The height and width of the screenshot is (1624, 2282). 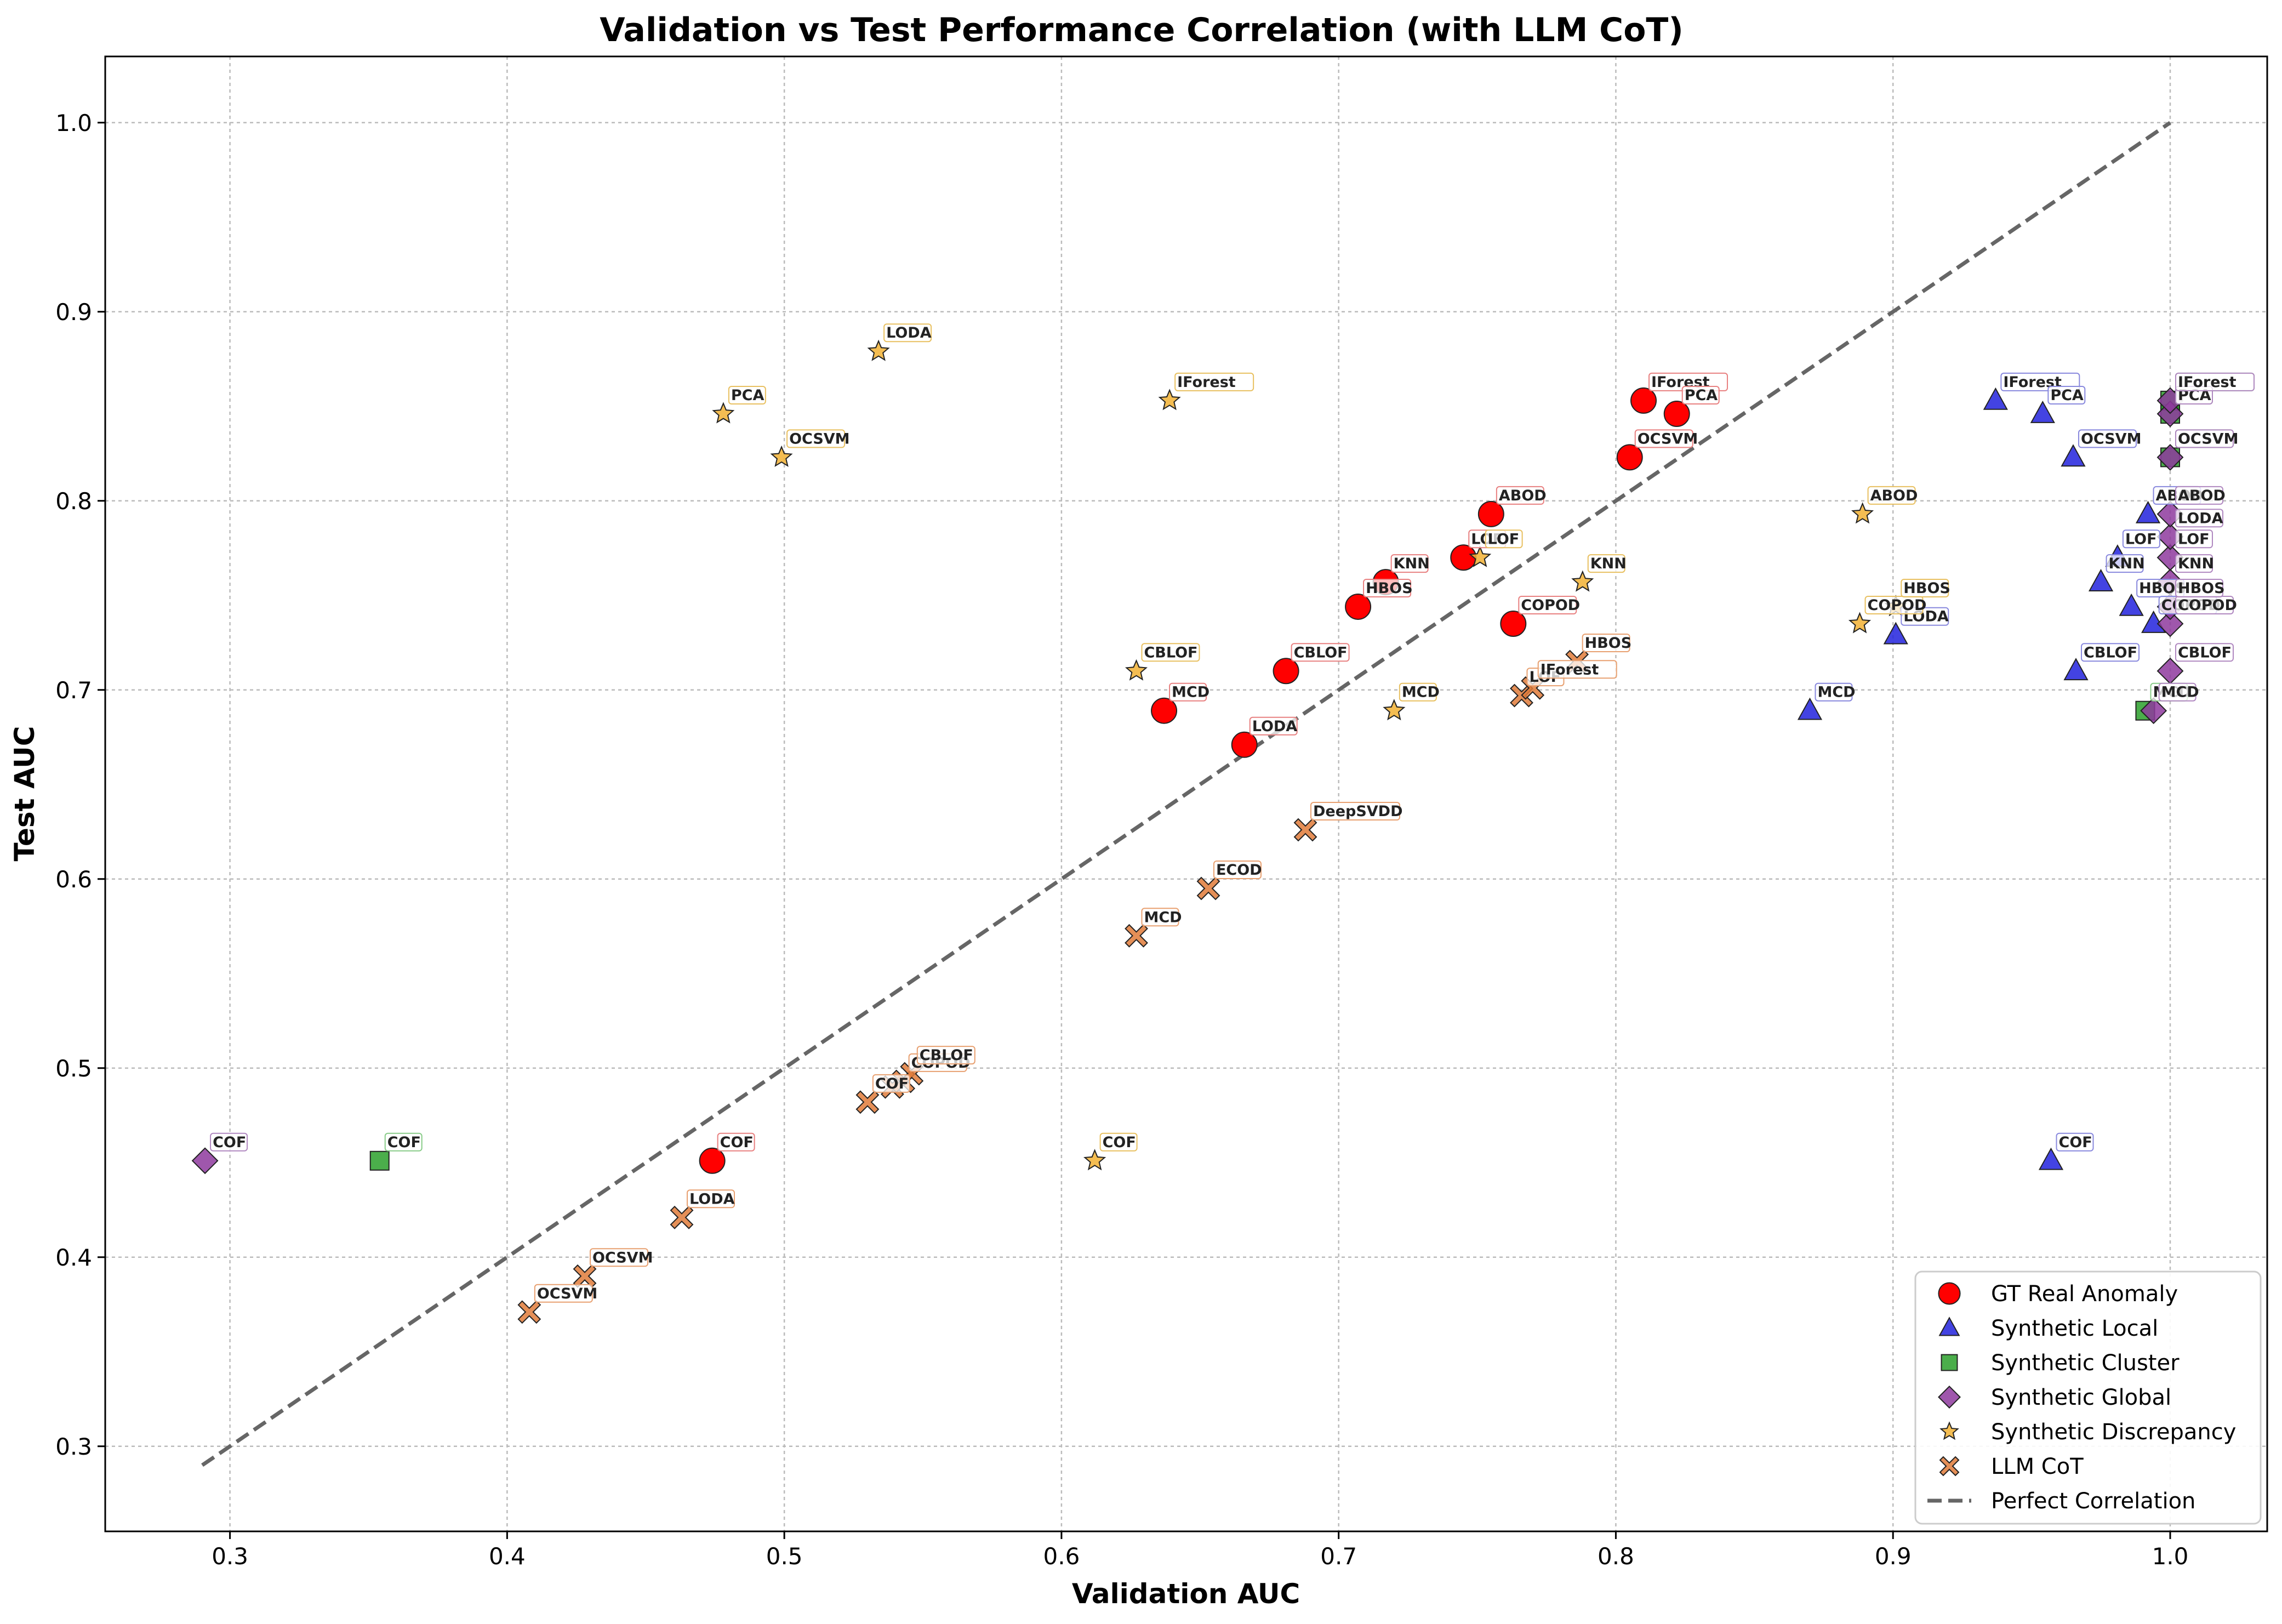 I want to click on x-tick-label: 0.4, so click(x=507, y=1556).